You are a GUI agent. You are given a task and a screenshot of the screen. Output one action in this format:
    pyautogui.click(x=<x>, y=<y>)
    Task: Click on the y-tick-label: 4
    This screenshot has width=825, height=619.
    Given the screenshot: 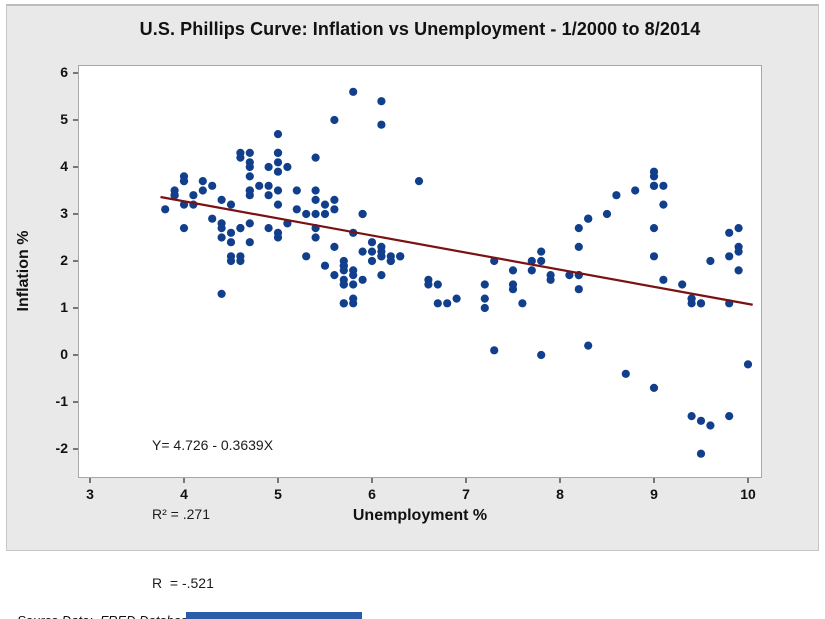 What is the action you would take?
    pyautogui.click(x=64, y=166)
    